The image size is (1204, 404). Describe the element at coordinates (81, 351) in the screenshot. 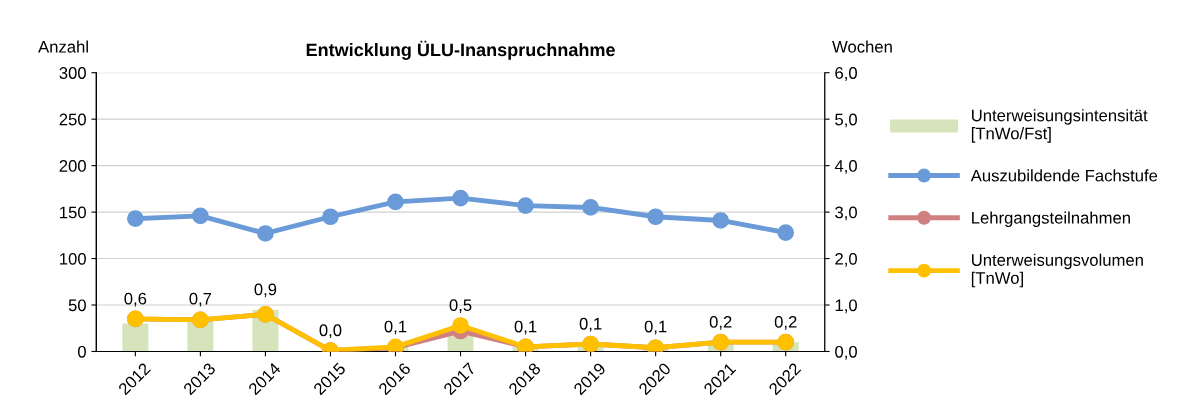

I see `y-tick-label: 0` at that location.